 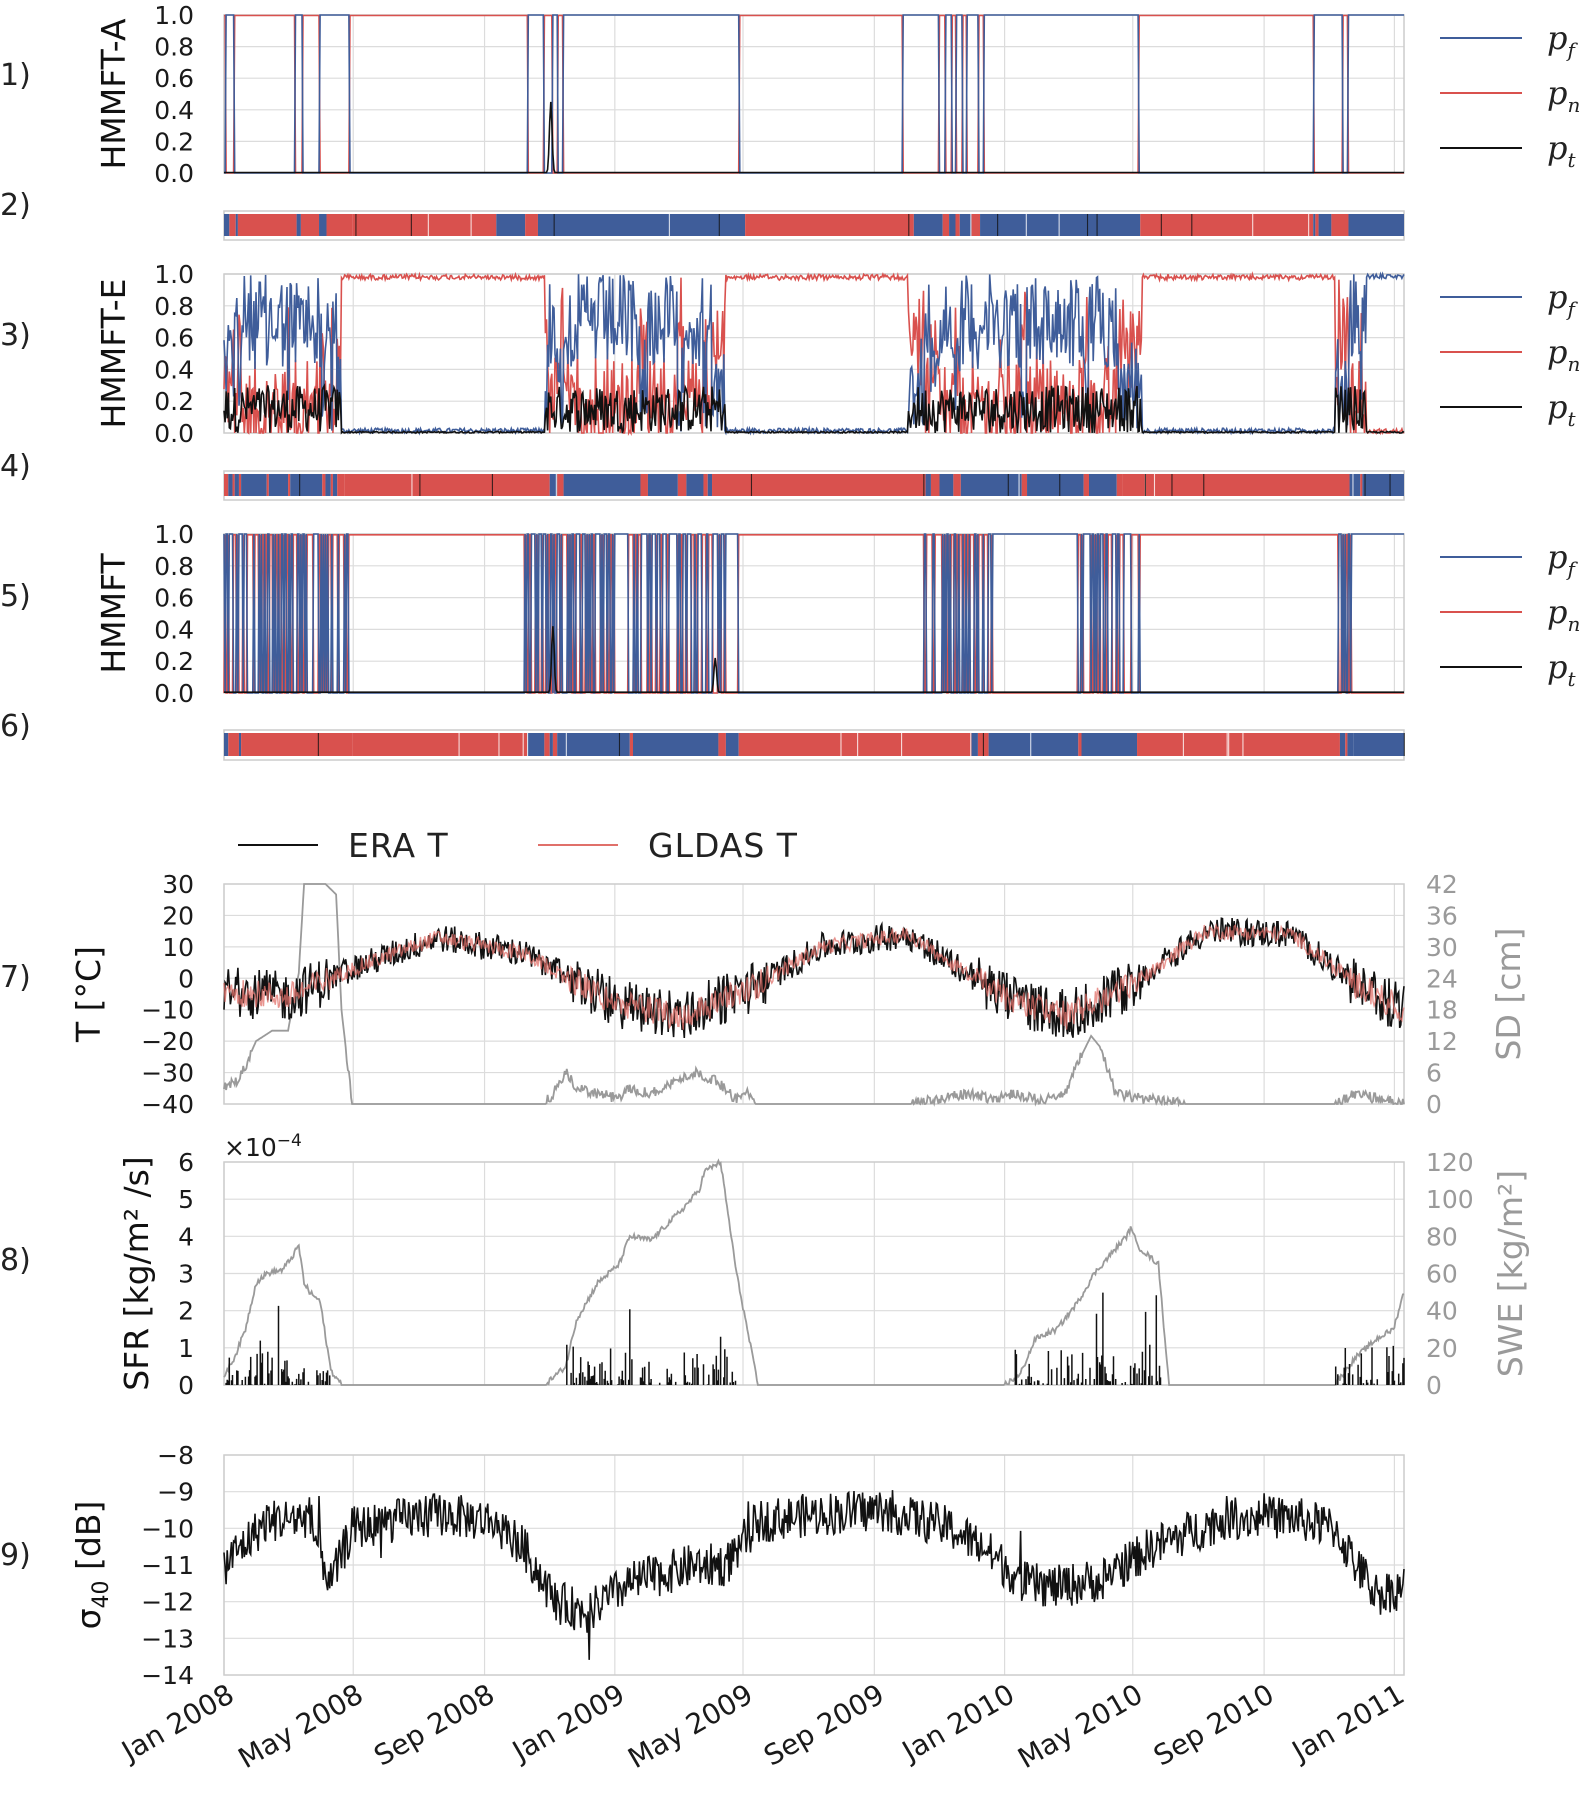 I want to click on panel3-frame, so click(x=814, y=353).